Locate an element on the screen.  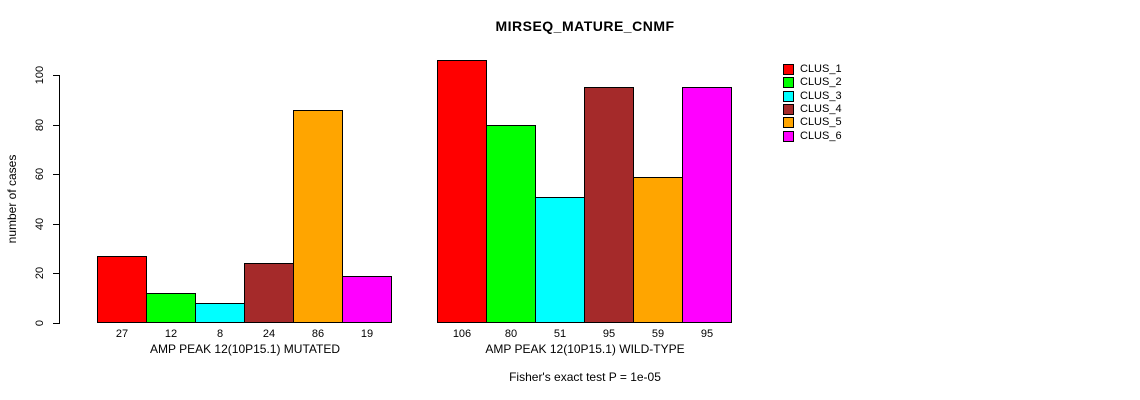
bar-clus_4-group2 is located at coordinates (609, 205).